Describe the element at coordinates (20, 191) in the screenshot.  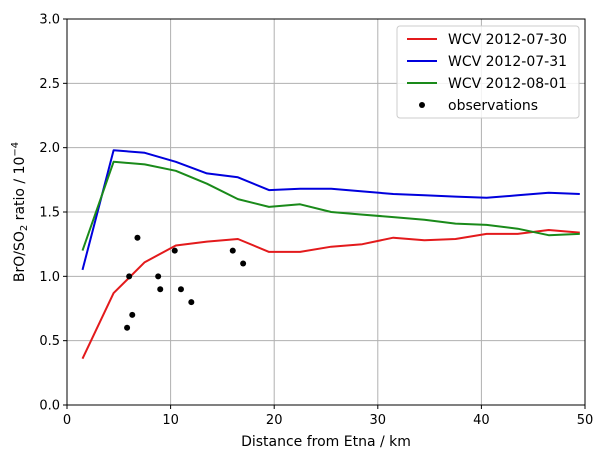
I see `y-axis-label-mid: ratio / 10` at that location.